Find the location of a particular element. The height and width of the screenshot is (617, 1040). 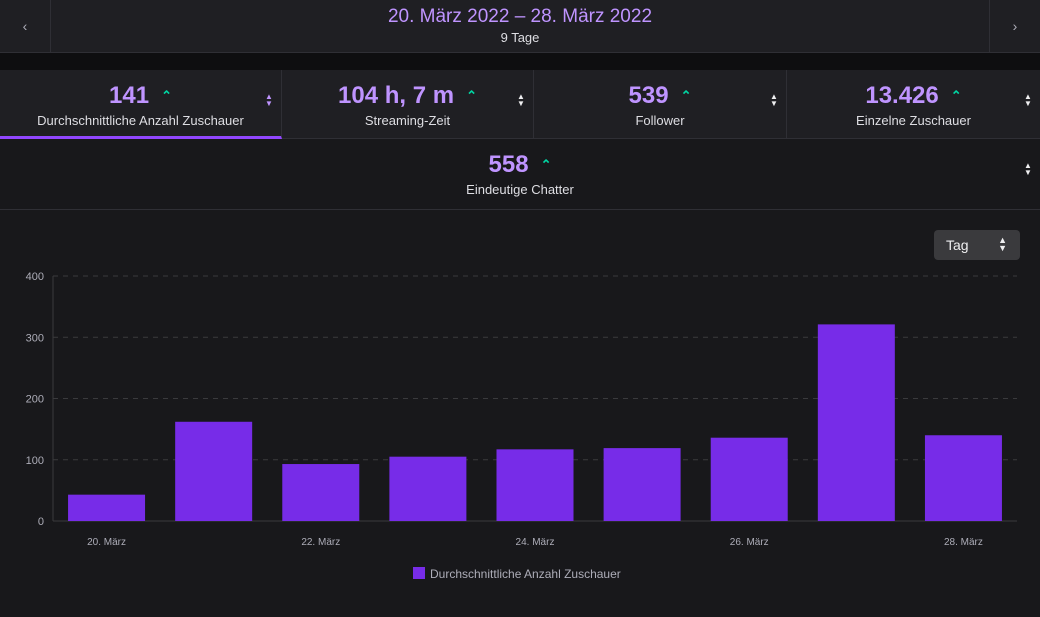

stat-value: 104 h, 7 m is located at coordinates (396, 95).